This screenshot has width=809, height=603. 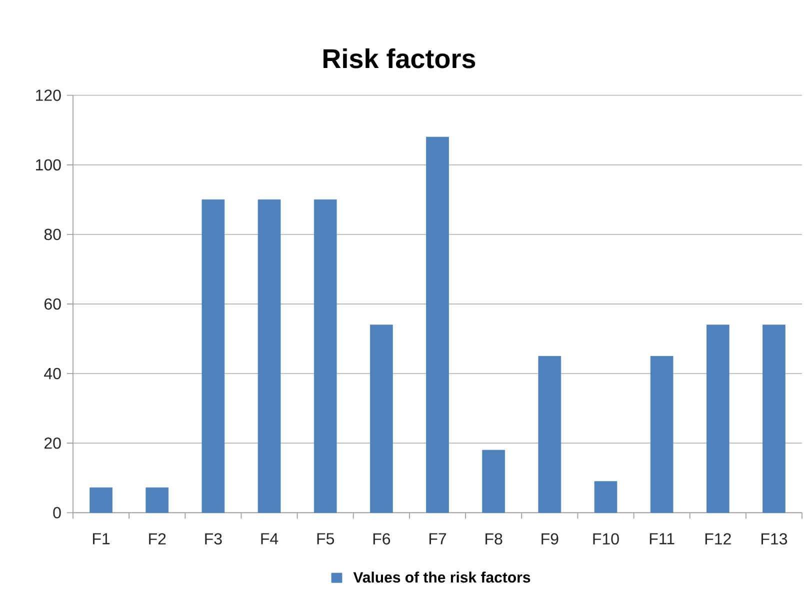 What do you see at coordinates (101, 538) in the screenshot?
I see `x-tick-label: F1` at bounding box center [101, 538].